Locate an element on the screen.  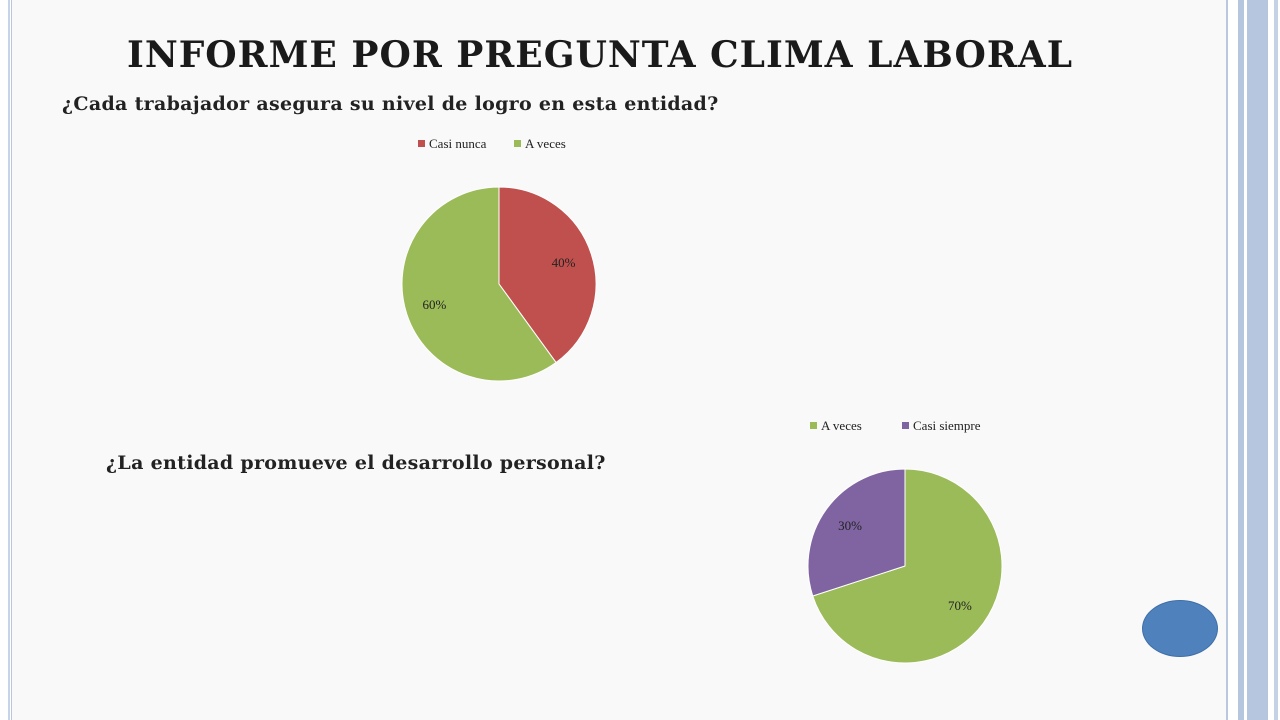
pie-chart-1: Casi nunca A veces 40% 60% is located at coordinates (500, 263).